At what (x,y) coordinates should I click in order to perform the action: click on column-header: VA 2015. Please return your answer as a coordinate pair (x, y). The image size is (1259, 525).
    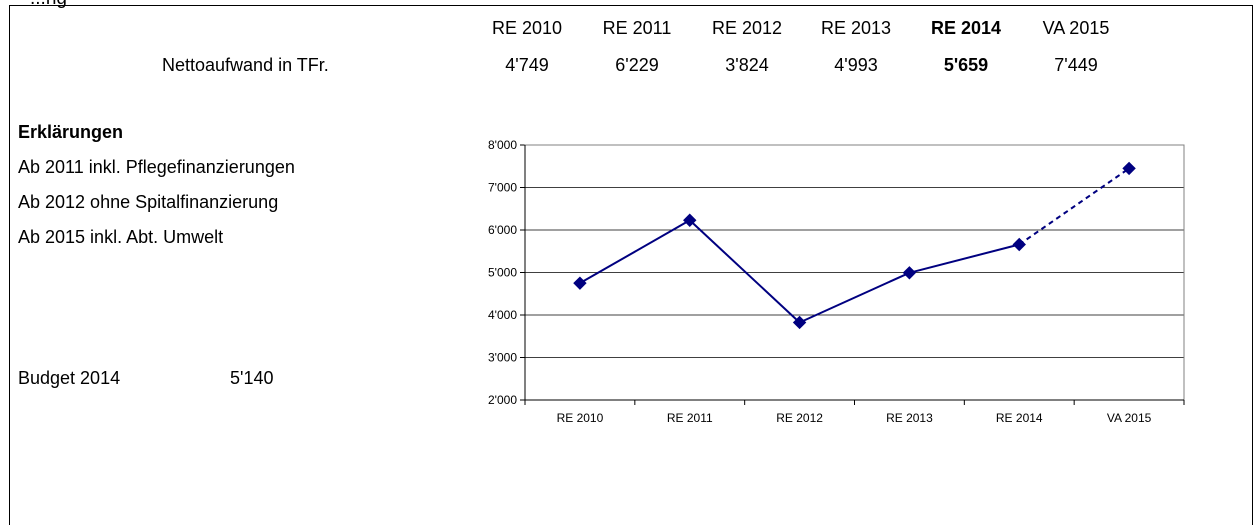
    Looking at the image, I should click on (1076, 28).